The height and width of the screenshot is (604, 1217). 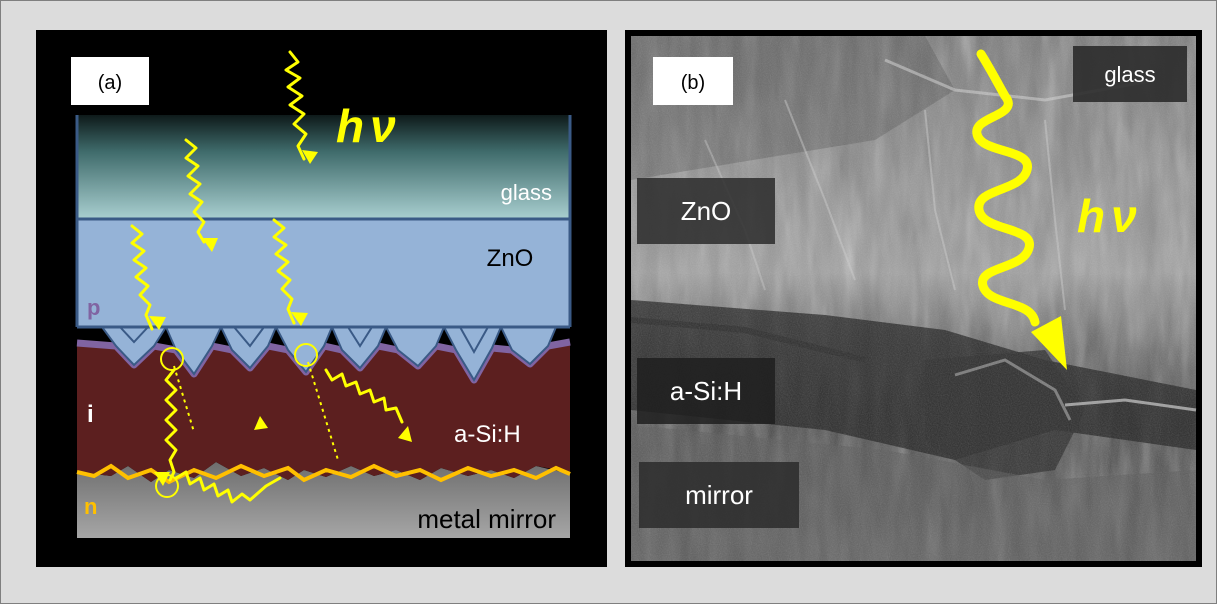 What do you see at coordinates (364, 396) in the screenshot?
I see `photon-arrow-scatter-right` at bounding box center [364, 396].